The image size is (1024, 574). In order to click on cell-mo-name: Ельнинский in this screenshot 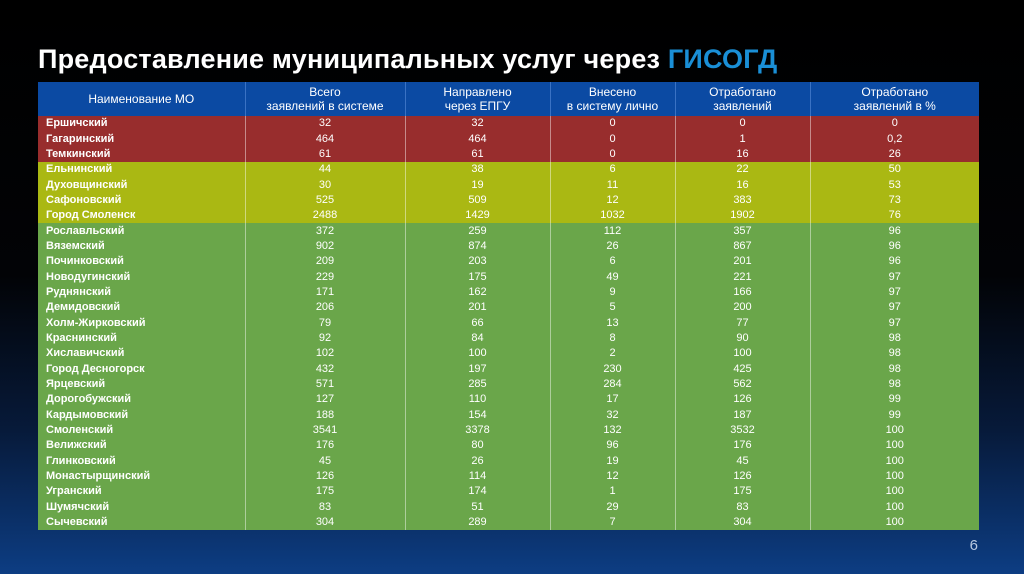, I will do `click(142, 170)`.